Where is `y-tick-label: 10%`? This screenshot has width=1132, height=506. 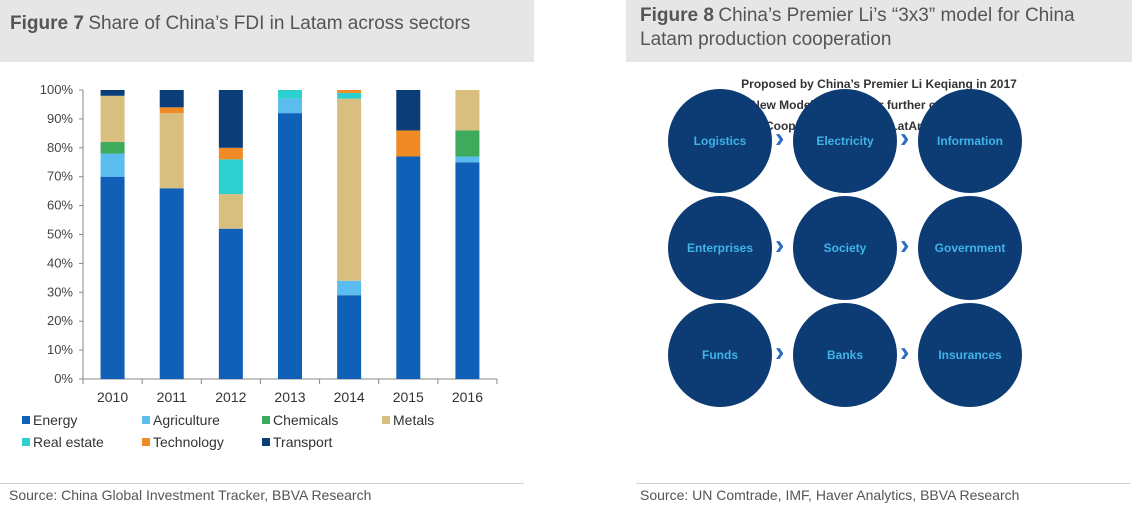 y-tick-label: 10% is located at coordinates (60, 349).